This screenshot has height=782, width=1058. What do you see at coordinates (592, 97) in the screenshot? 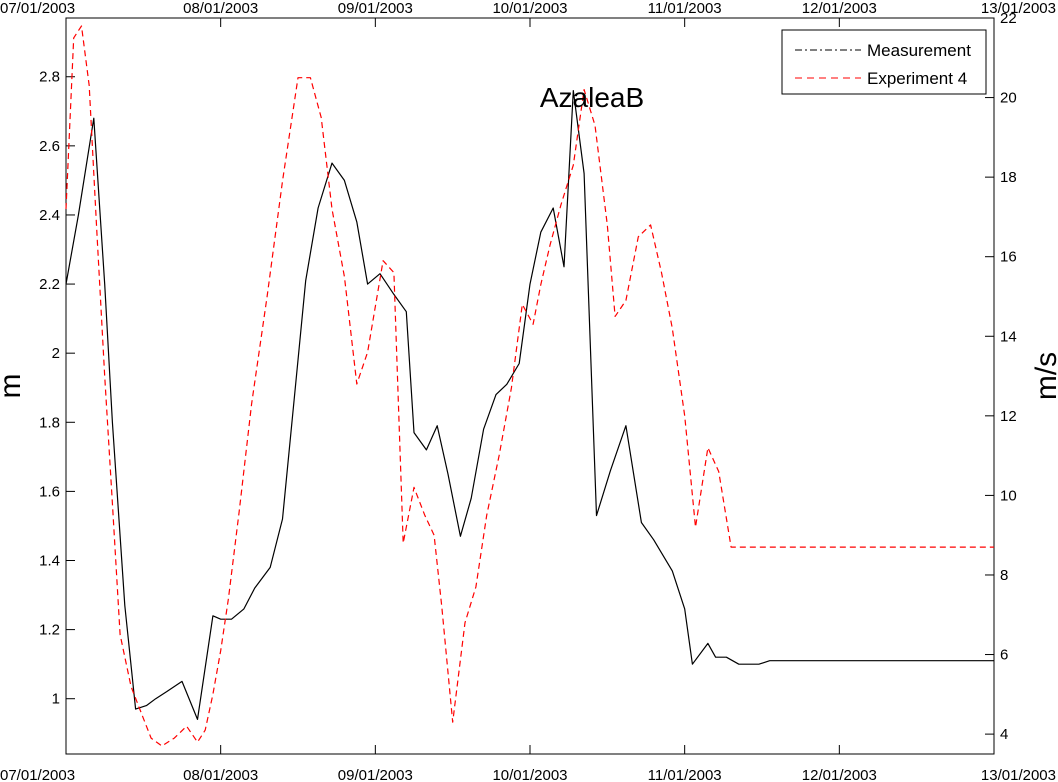
I see `chart-title: AzaleaB` at bounding box center [592, 97].